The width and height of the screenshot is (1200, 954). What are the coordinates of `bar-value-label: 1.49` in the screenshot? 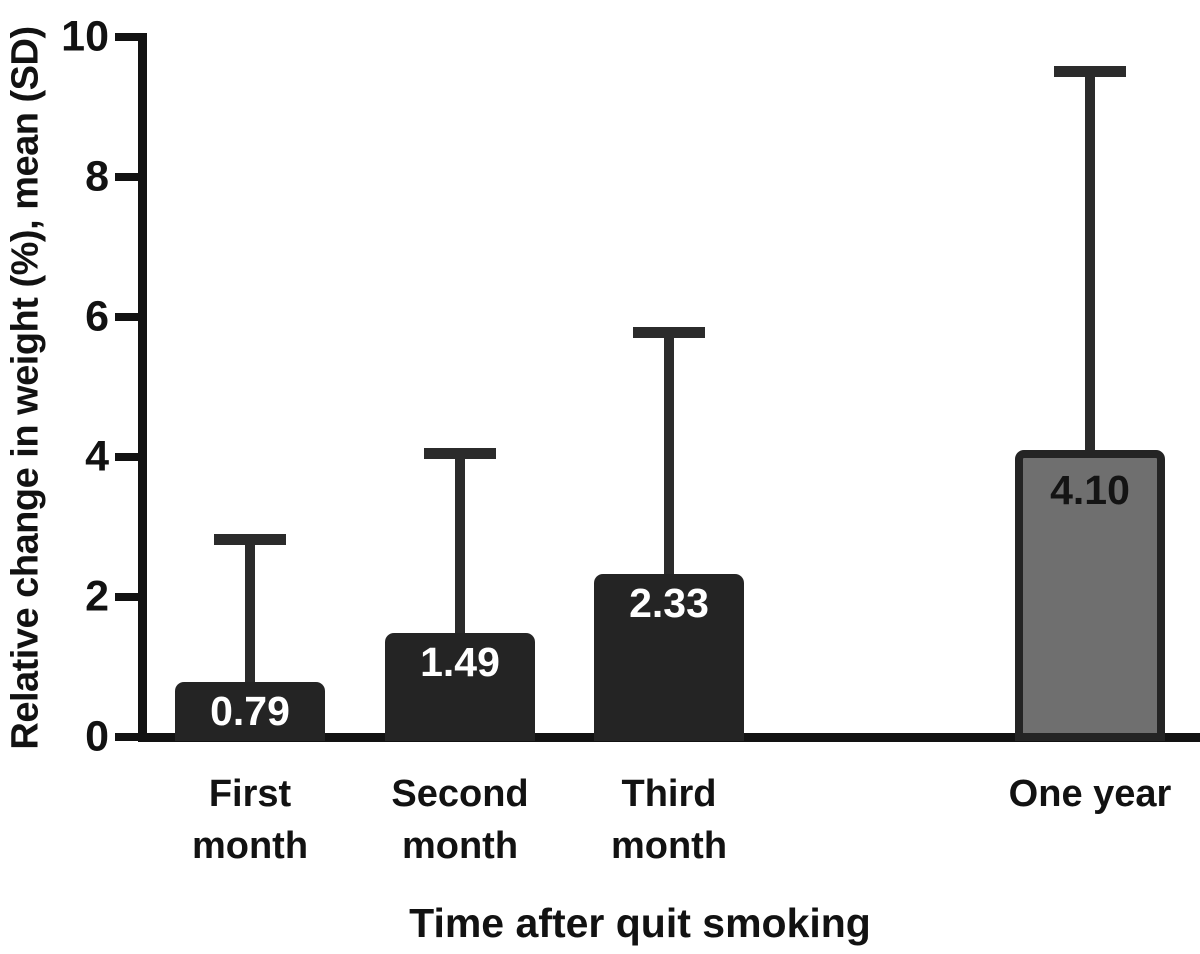 It's located at (460, 661).